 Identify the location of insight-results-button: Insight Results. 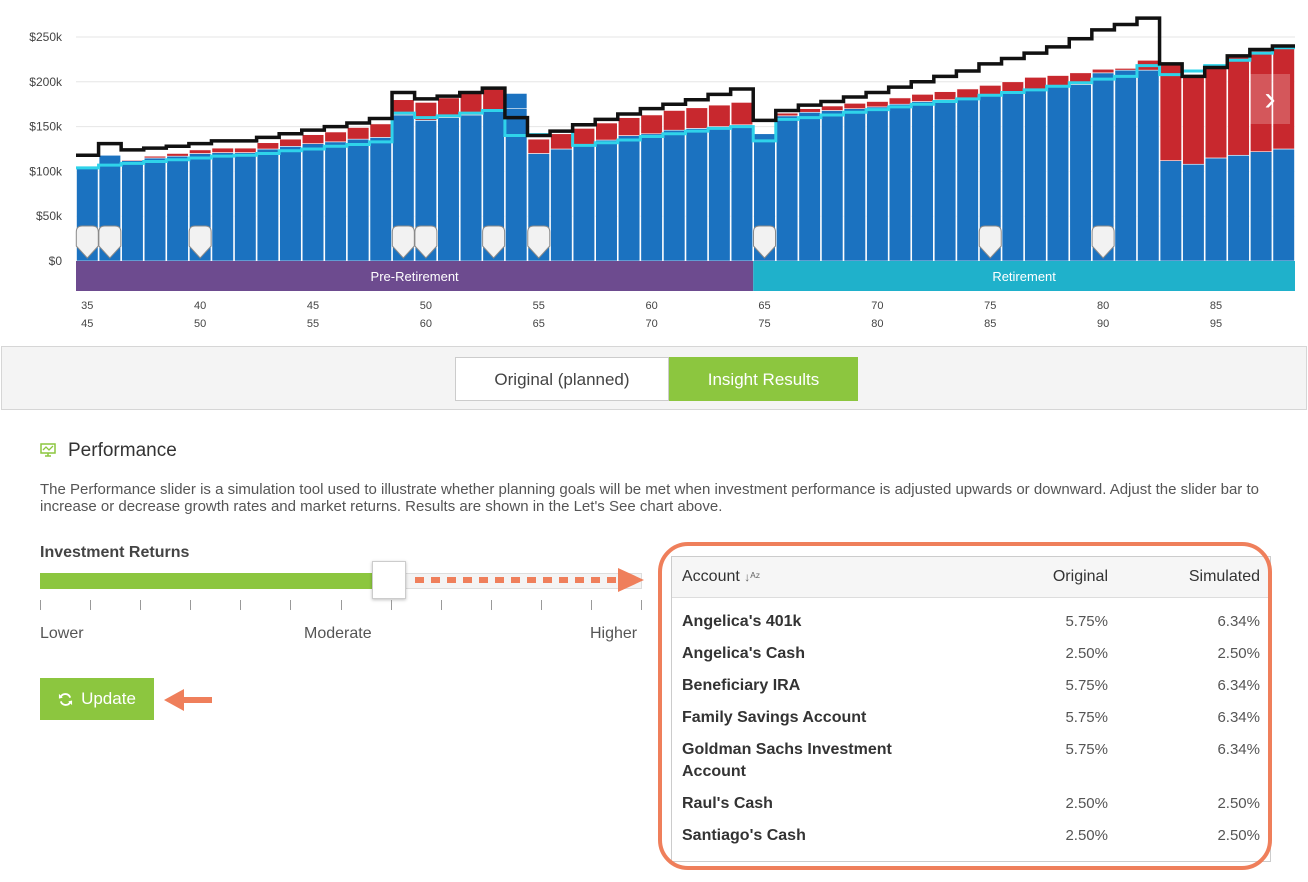
(763, 379).